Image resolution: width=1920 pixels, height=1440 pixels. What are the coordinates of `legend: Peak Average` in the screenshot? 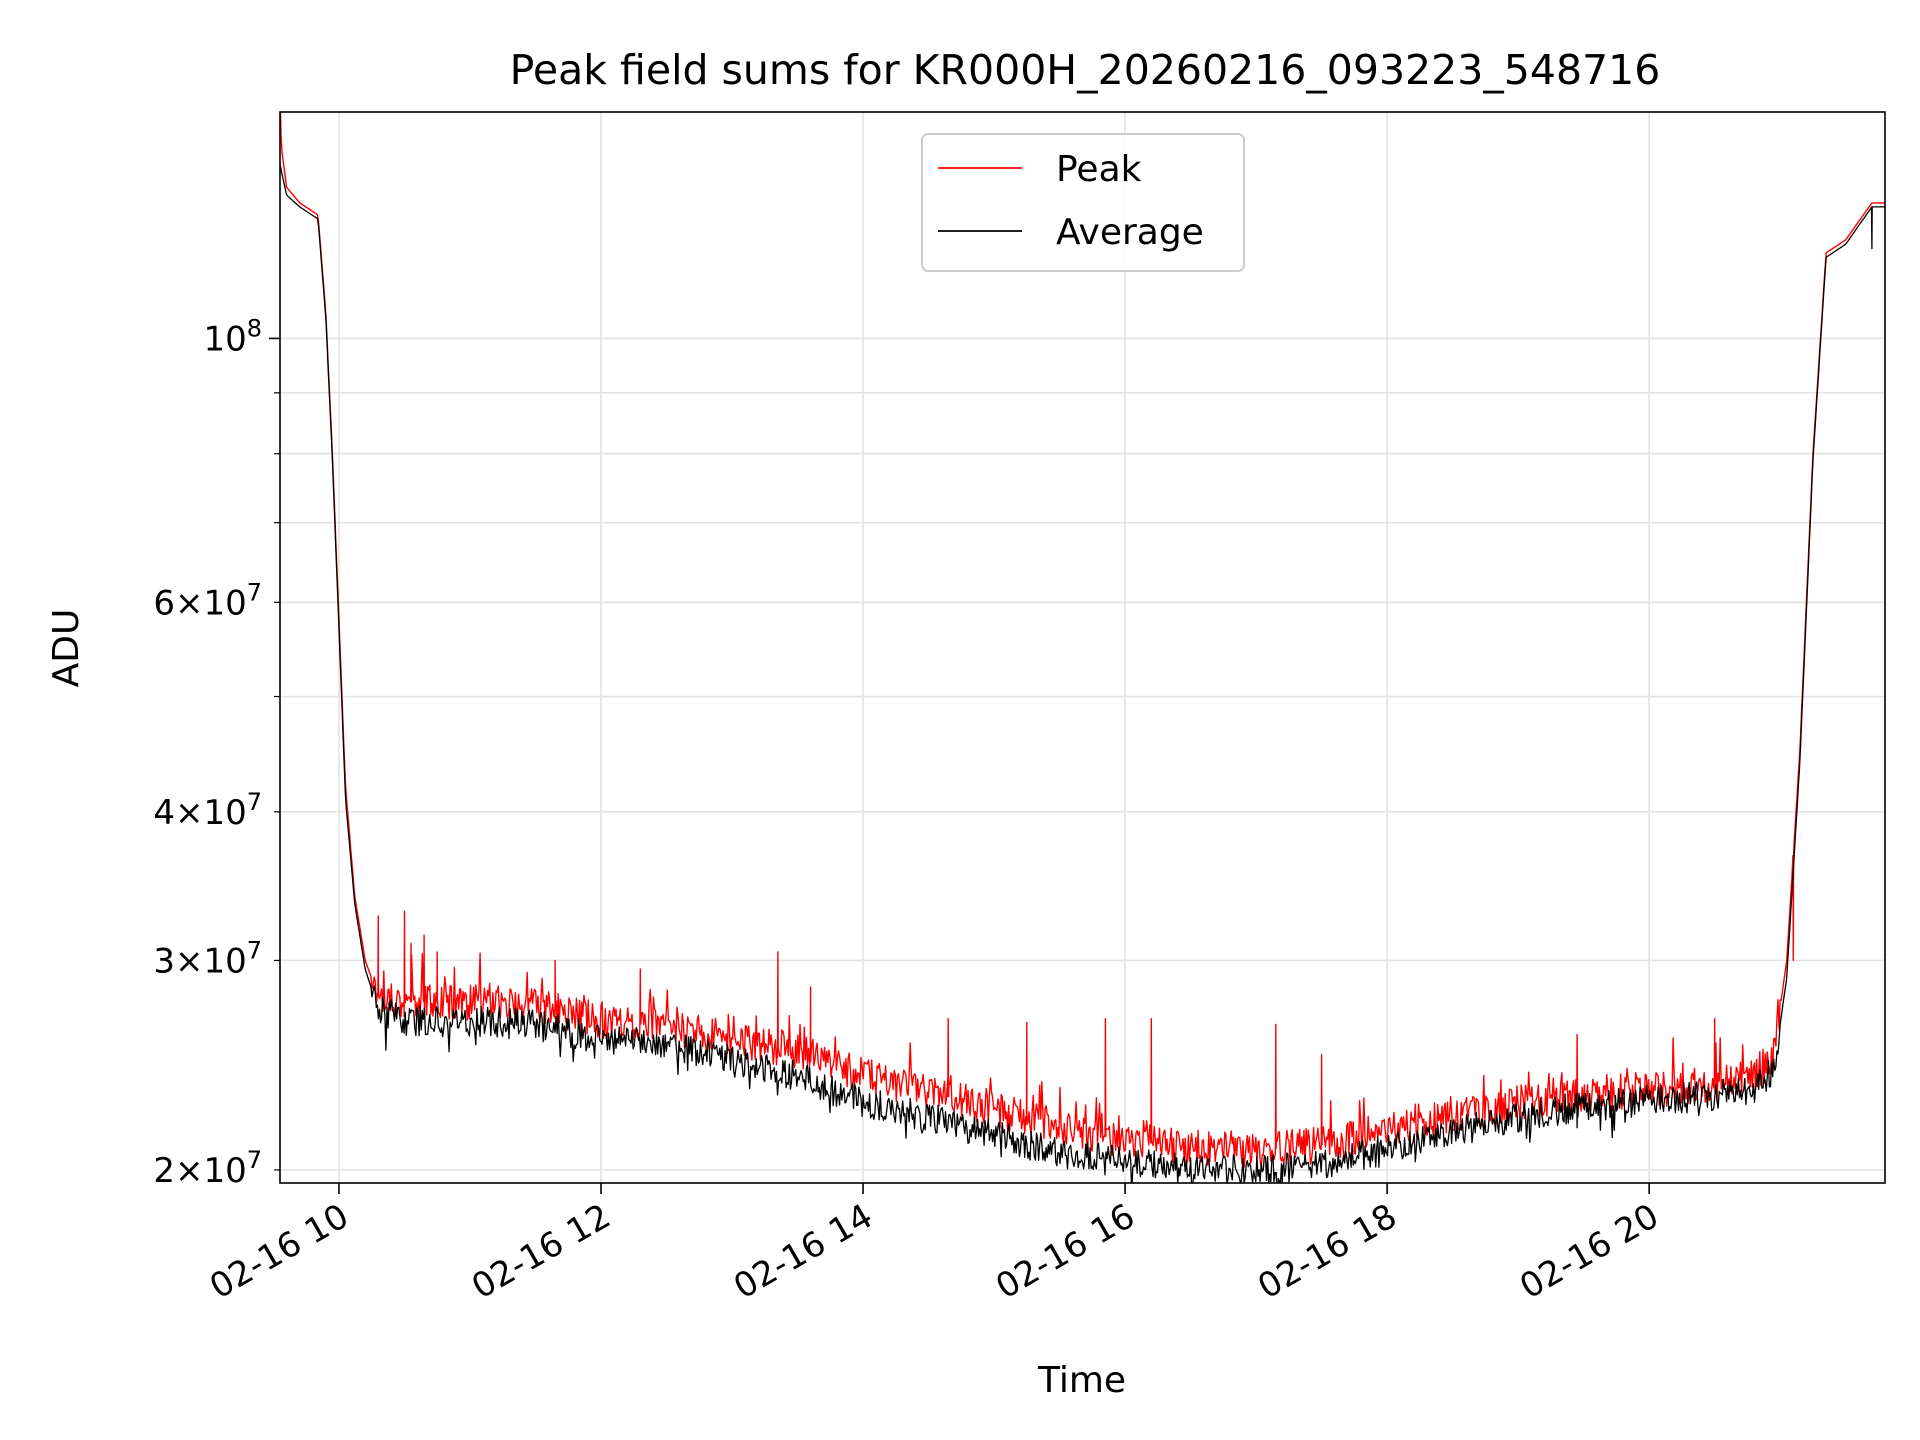 It's located at (1083, 202).